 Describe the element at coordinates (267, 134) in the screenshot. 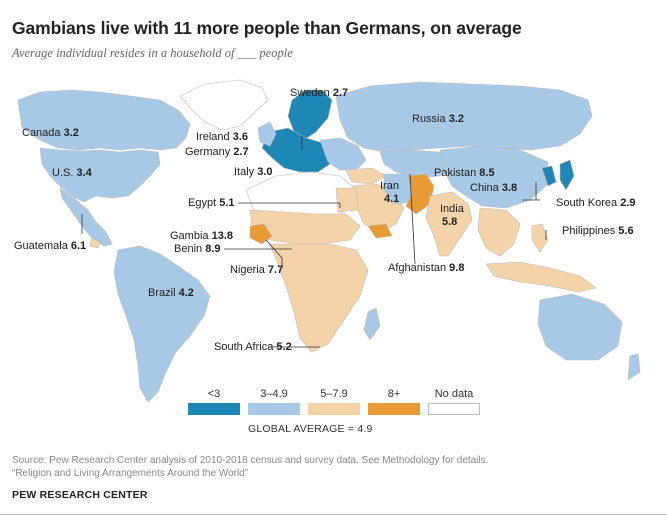

I see `region-uk-ireland` at that location.